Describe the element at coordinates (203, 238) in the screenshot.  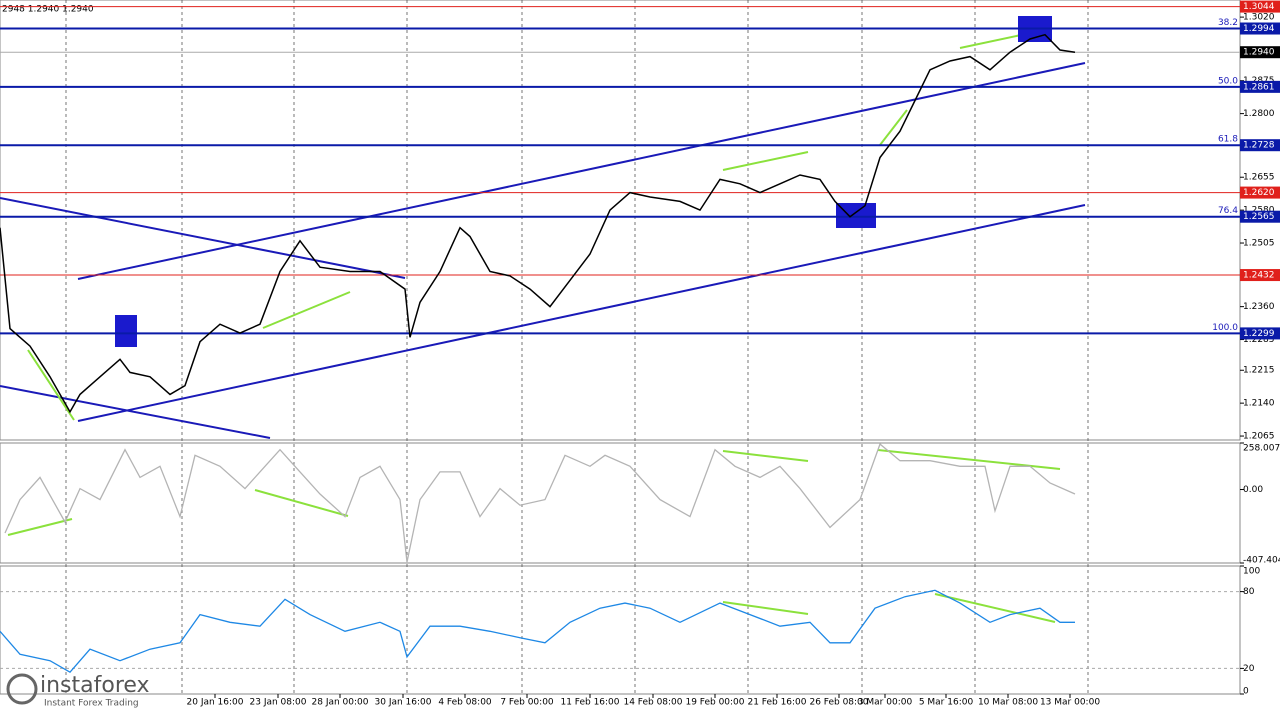
I see `down-line-upper` at that location.